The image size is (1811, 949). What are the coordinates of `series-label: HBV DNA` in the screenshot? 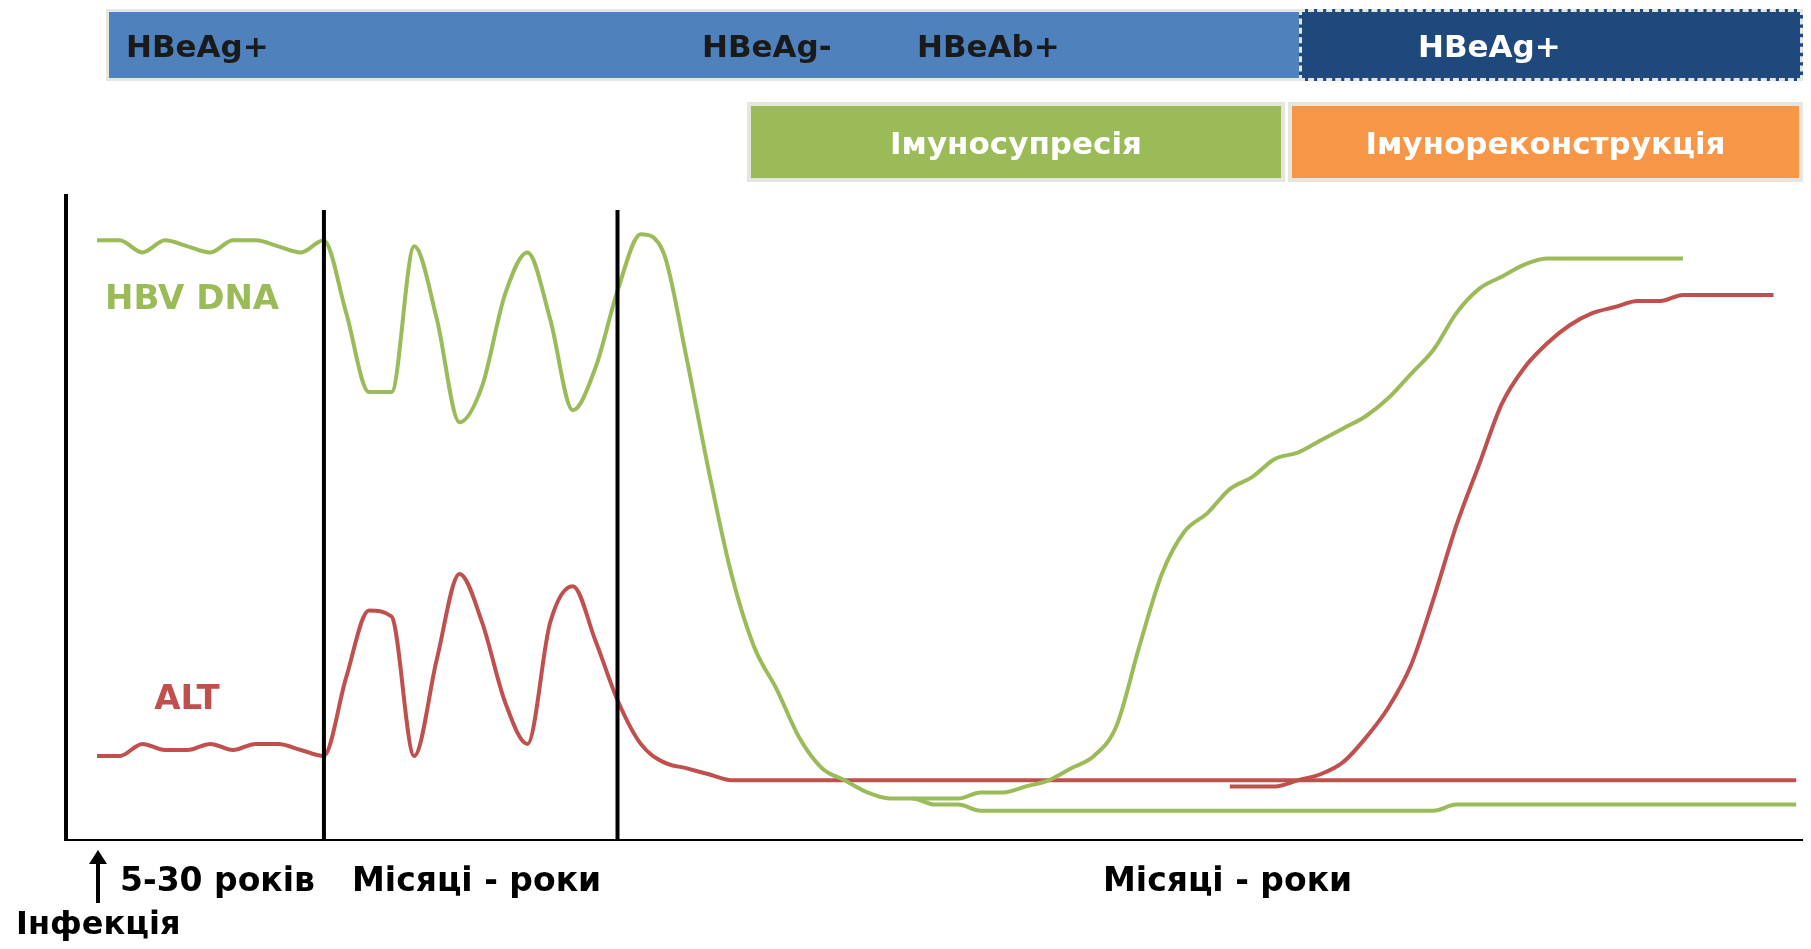 It's located at (192, 297).